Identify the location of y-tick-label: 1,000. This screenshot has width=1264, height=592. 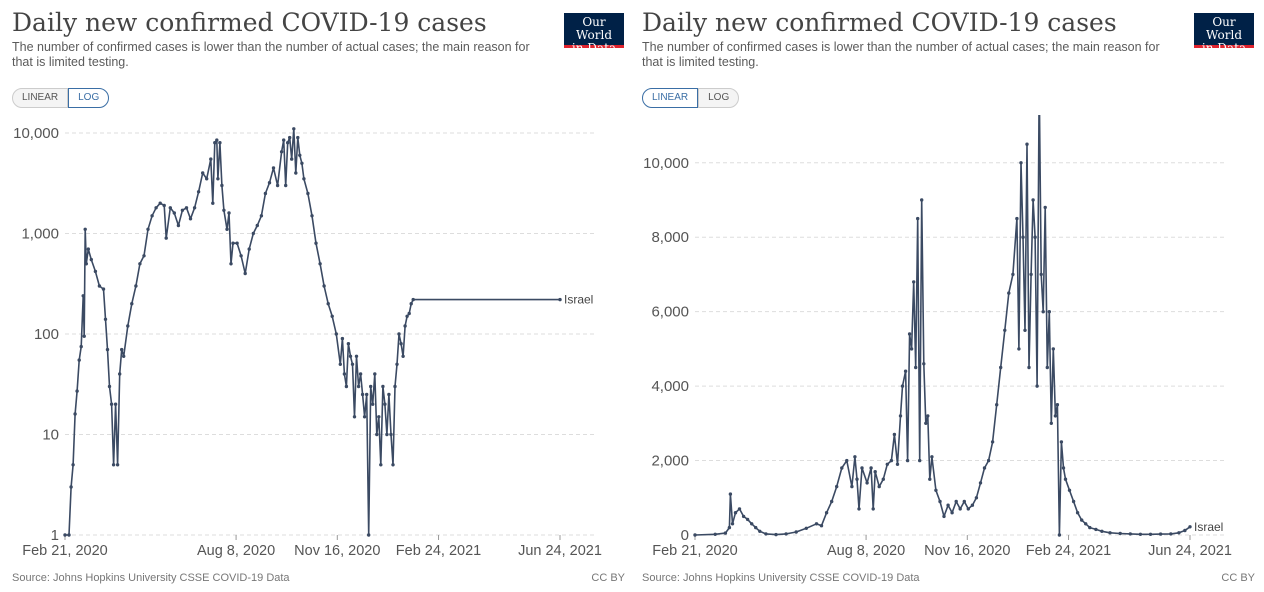
(40, 234).